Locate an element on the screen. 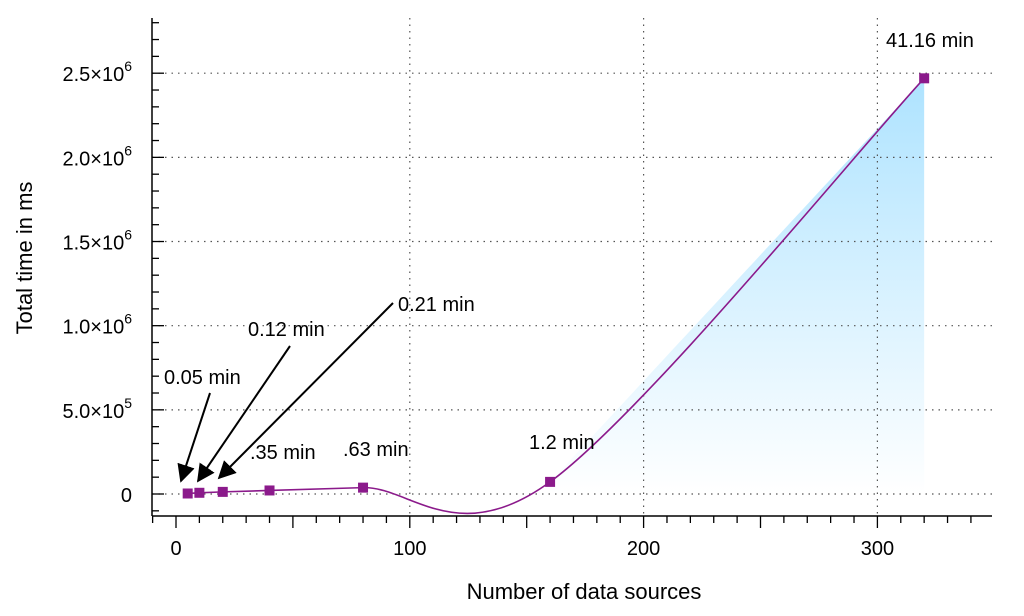 The height and width of the screenshot is (616, 1024). x-tick-label: 300 is located at coordinates (877, 549).